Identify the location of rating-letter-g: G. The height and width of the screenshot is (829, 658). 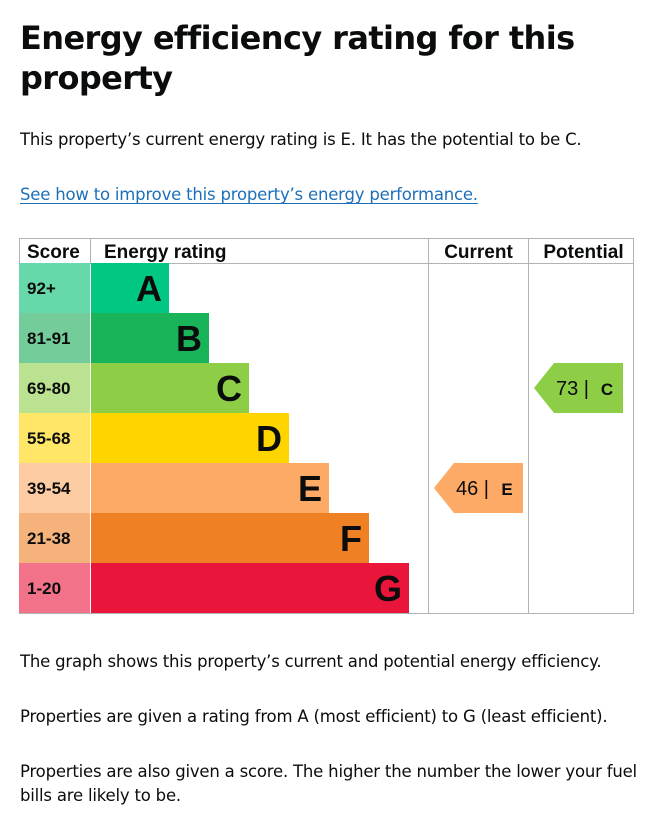
(388, 588).